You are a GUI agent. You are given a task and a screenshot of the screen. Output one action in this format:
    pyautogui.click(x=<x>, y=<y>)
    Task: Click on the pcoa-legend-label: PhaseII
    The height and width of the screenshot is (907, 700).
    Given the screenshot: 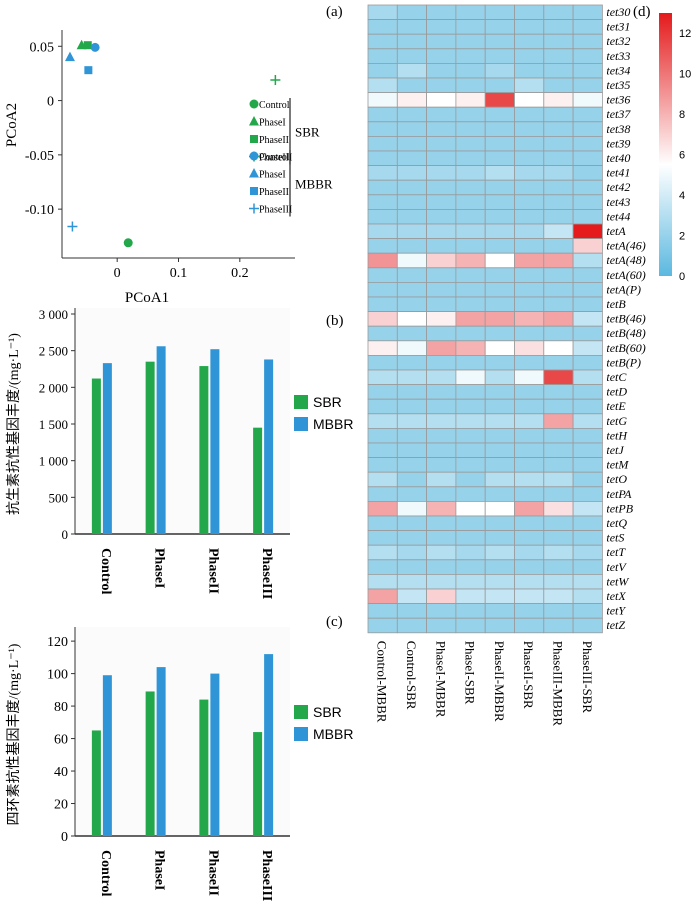 What is the action you would take?
    pyautogui.click(x=274, y=192)
    